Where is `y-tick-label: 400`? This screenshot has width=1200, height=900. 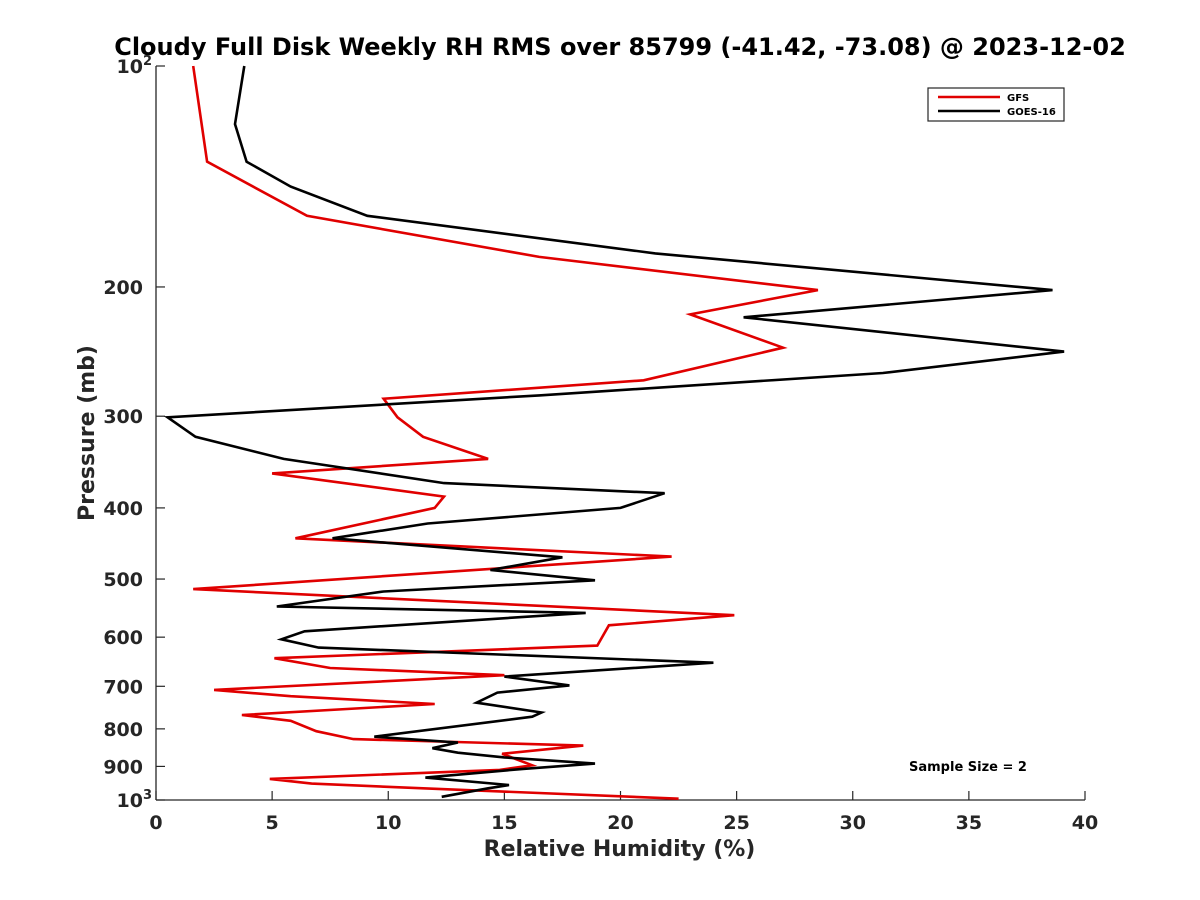 y-tick-label: 400 is located at coordinates (123, 509).